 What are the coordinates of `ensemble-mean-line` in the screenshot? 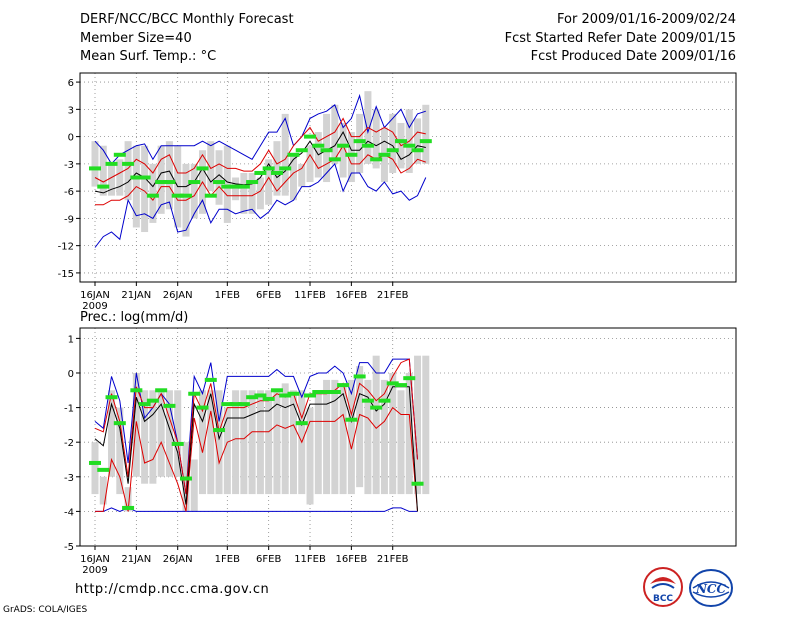 It's located at (256, 449).